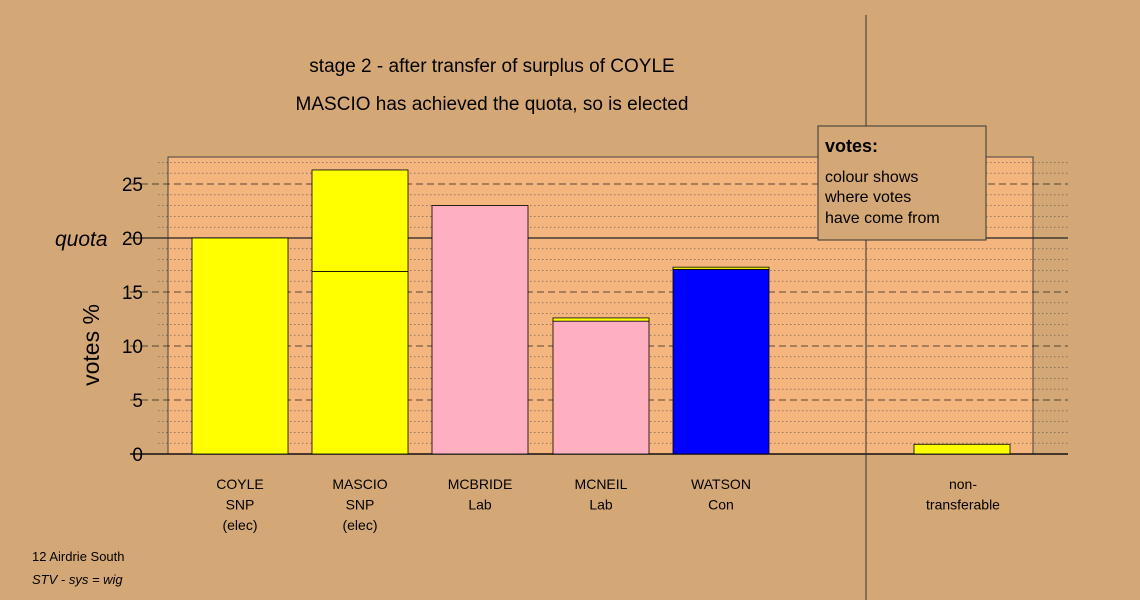 The height and width of the screenshot is (600, 1140). Describe the element at coordinates (239, 484) in the screenshot. I see `x-category-label: COYLE` at that location.